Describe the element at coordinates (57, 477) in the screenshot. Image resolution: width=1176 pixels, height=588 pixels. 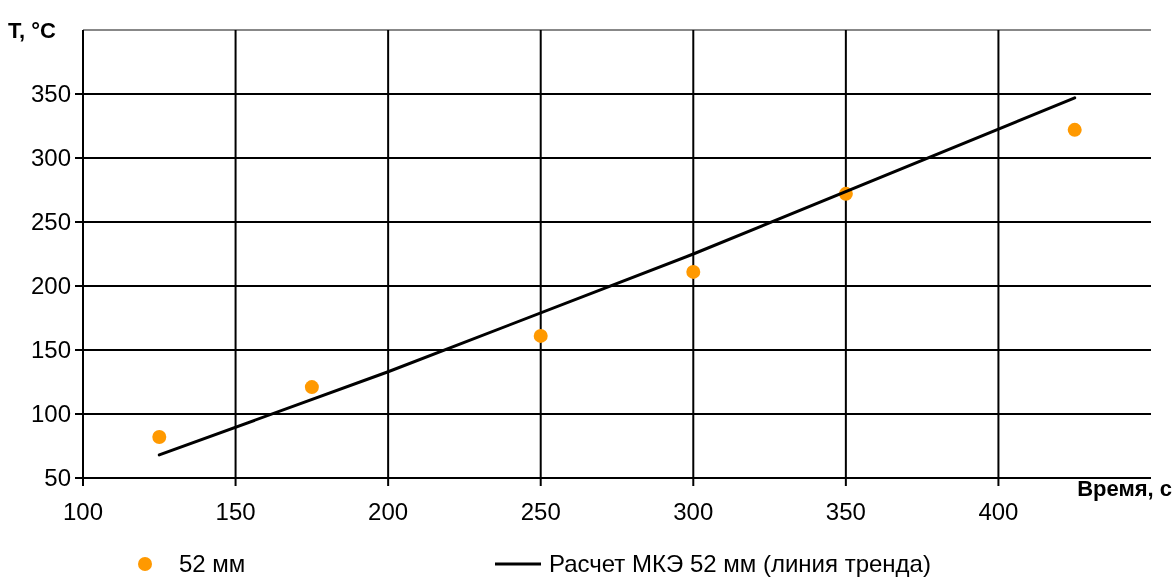
I see `y-tick-label: 50` at that location.